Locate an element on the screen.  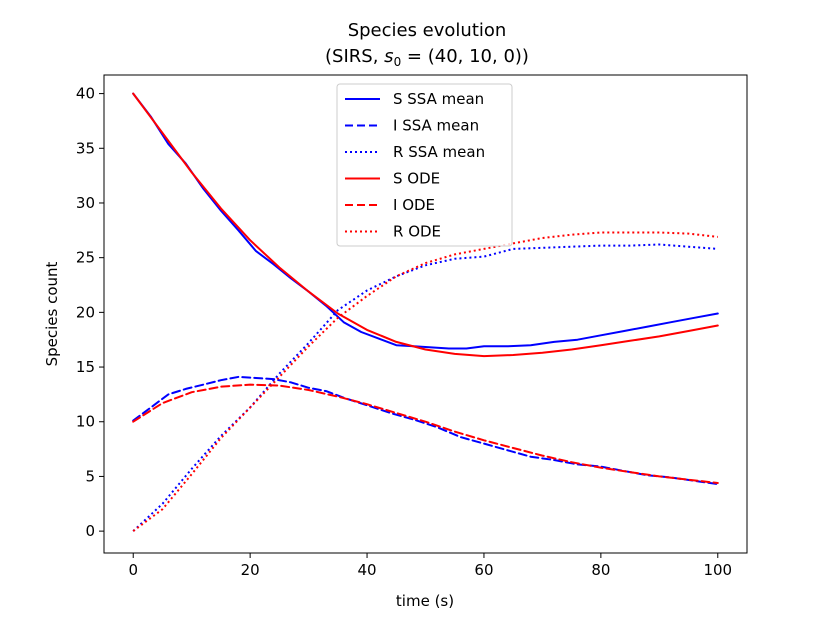
title-line2-sub: 0 is located at coordinates (398, 62).